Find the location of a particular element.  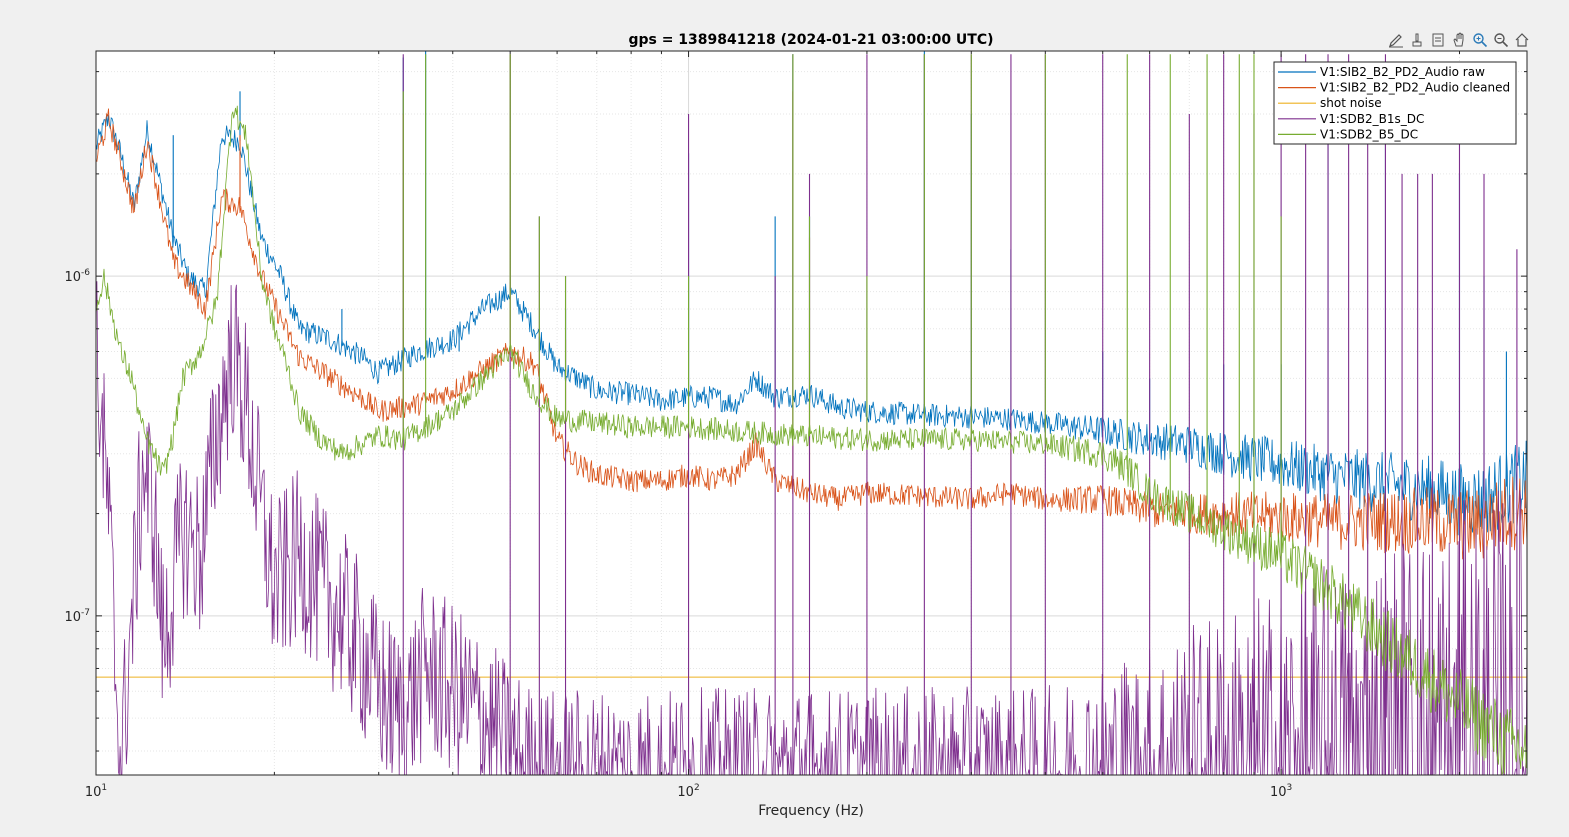

pan-icon is located at coordinates (1457, 38).